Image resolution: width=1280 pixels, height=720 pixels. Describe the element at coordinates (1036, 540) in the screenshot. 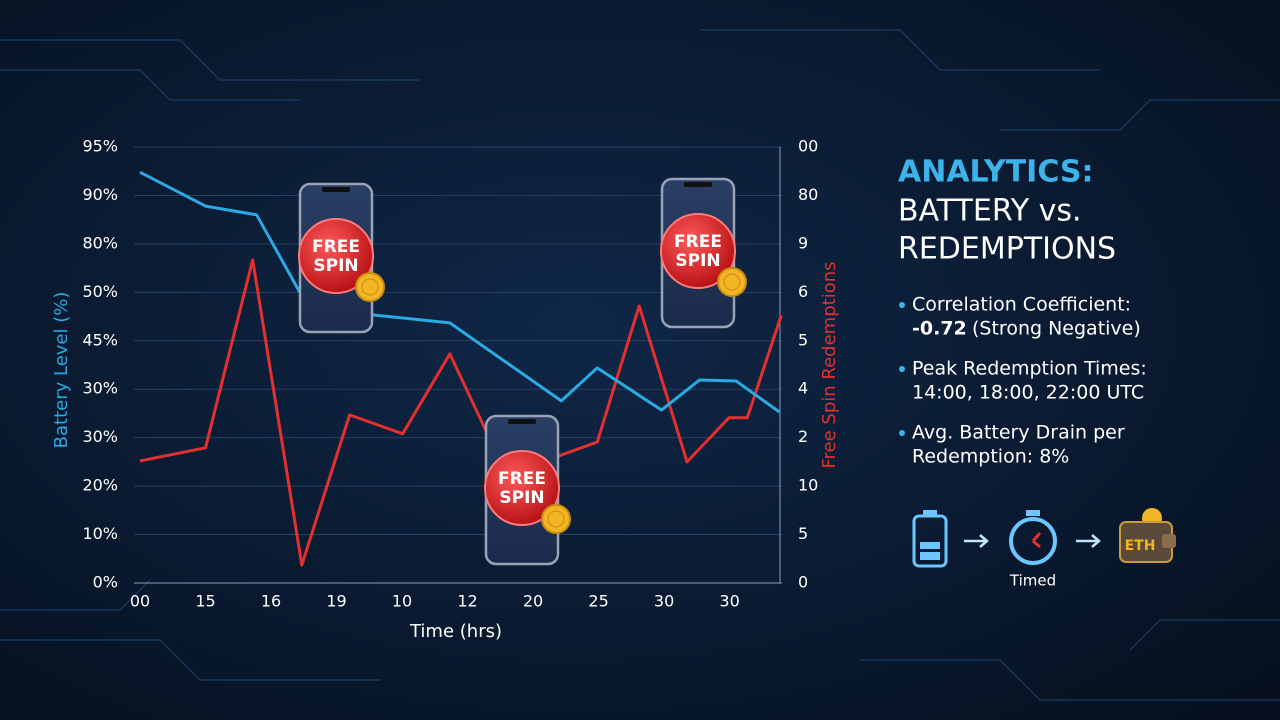

I see `timer-hand` at that location.